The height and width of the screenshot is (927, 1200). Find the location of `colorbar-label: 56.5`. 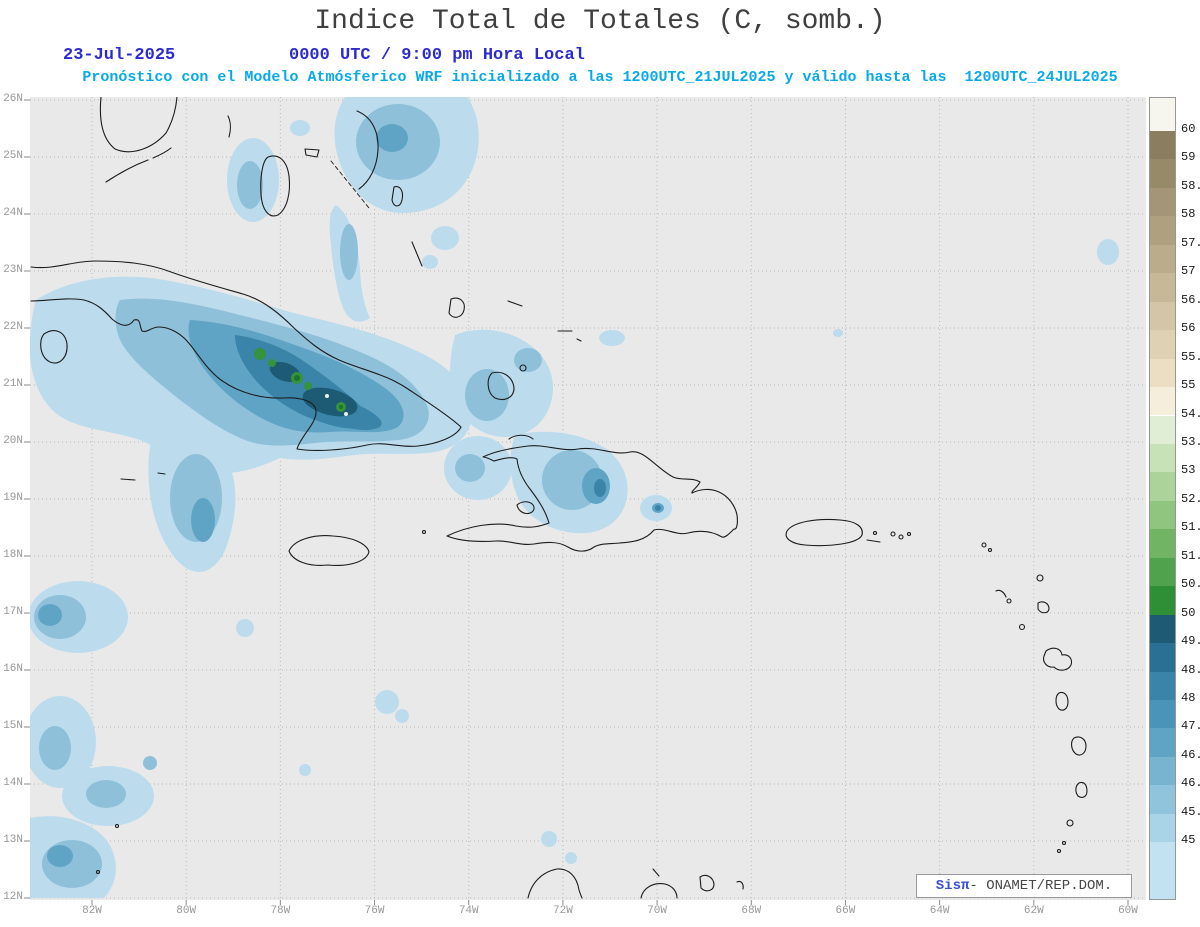

colorbar-label: 56.5 is located at coordinates (1190, 299).